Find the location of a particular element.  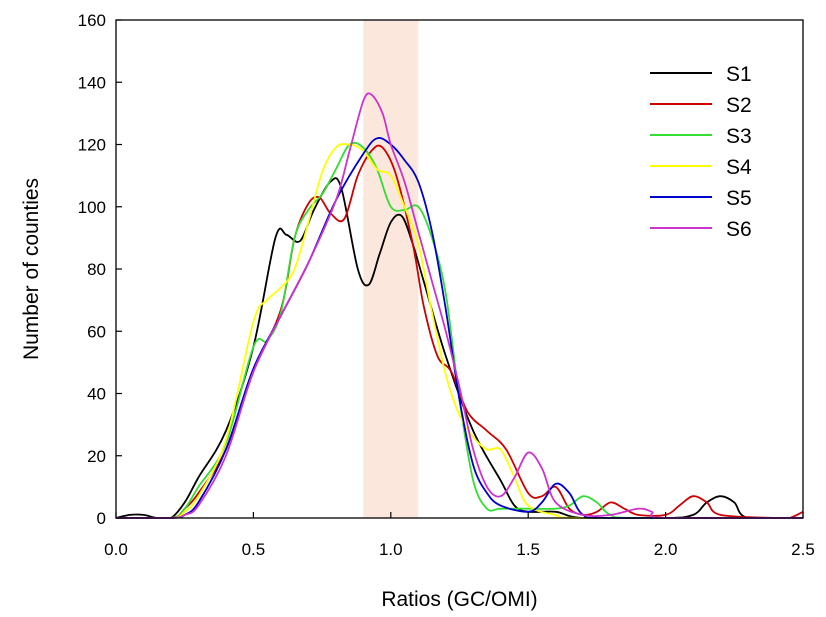

legend-label-s6: S6 is located at coordinates (739, 229).